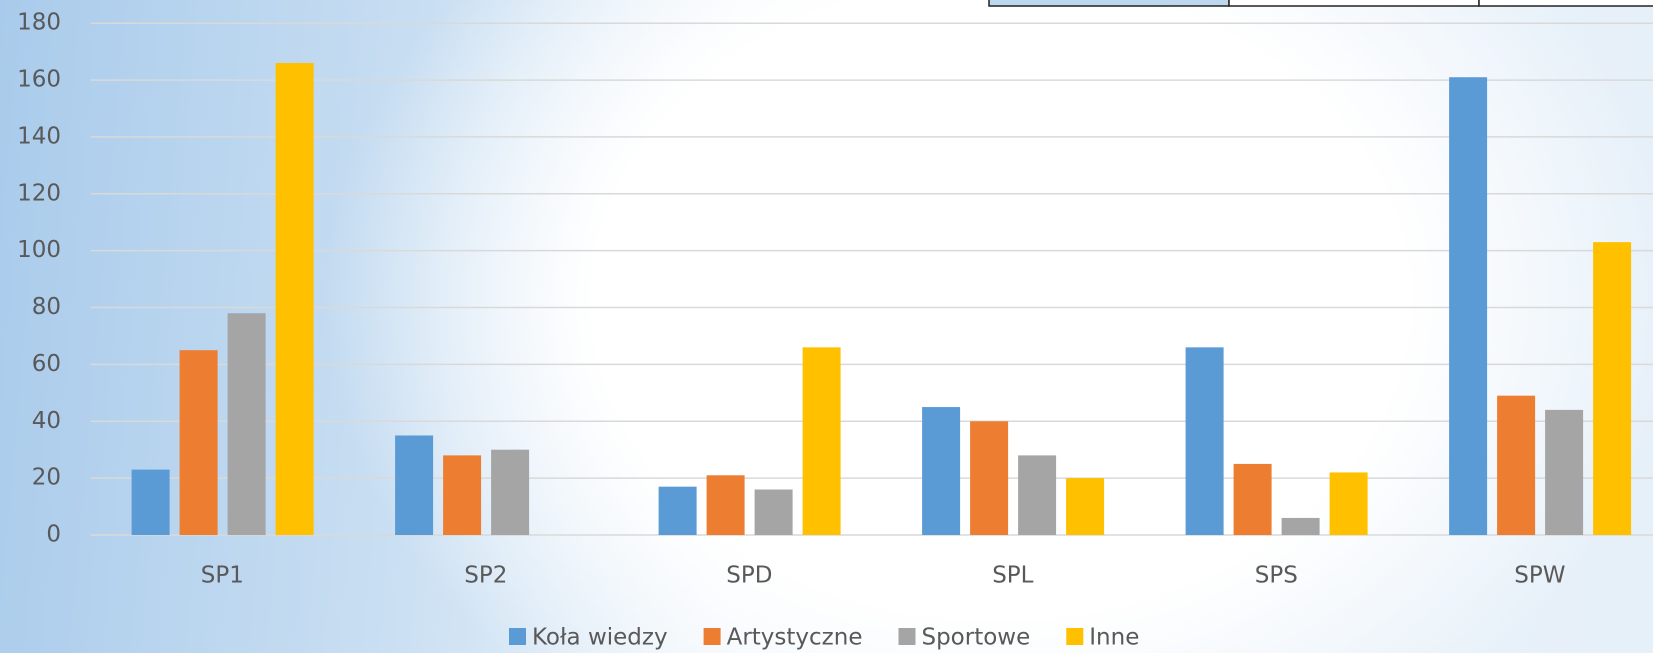 The height and width of the screenshot is (653, 1653). Describe the element at coordinates (600, 638) in the screenshot. I see `legend-label: Koła wiedzy` at that location.